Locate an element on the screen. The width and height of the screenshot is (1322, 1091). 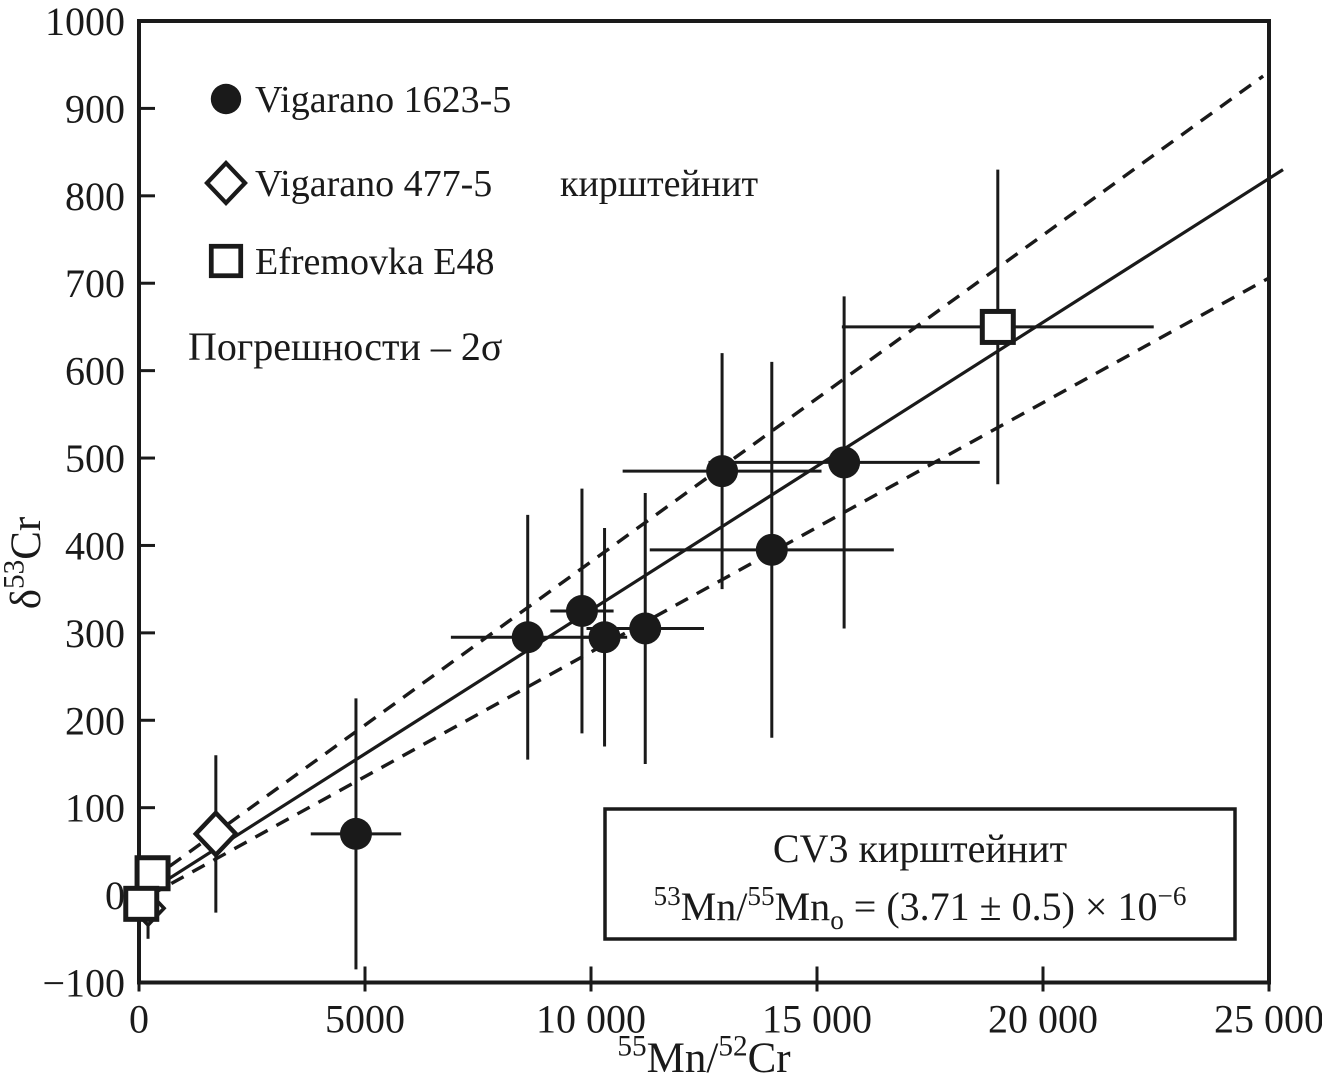
y-tick-label: 0 is located at coordinates (115, 895).